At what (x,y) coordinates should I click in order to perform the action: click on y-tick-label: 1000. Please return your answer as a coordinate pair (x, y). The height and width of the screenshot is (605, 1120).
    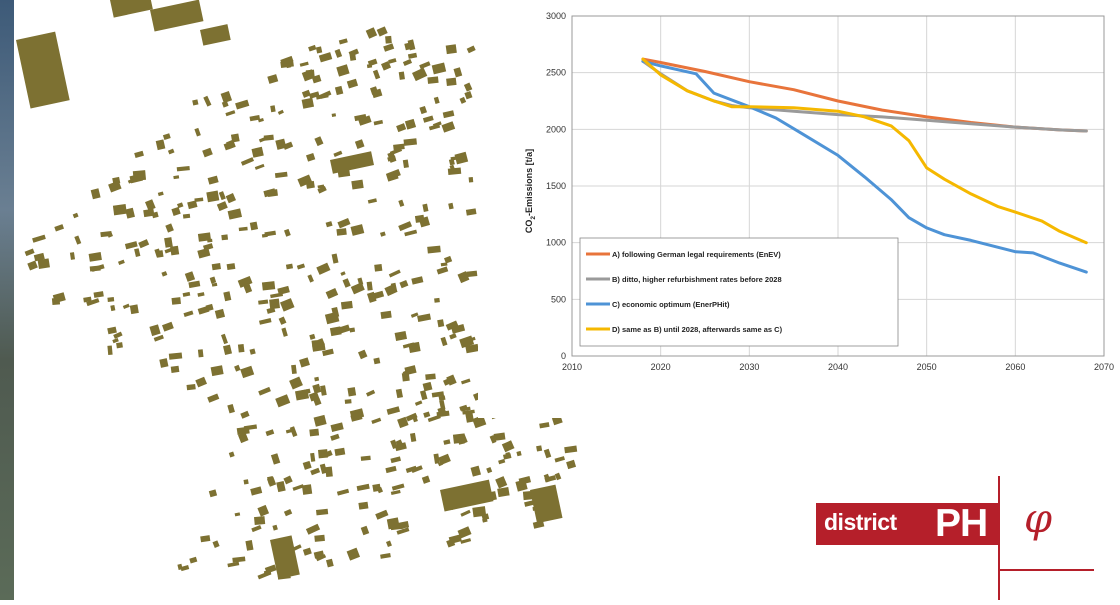
    Looking at the image, I should click on (556, 243).